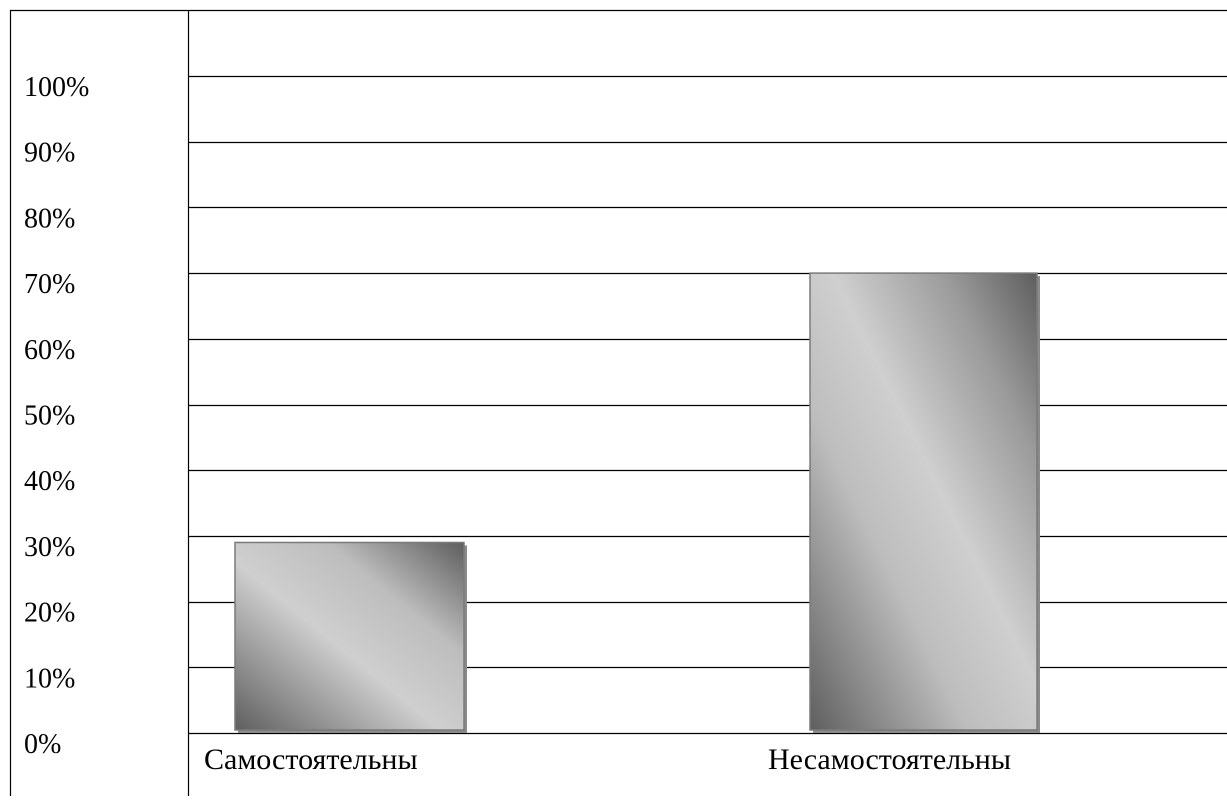 The width and height of the screenshot is (1227, 801). I want to click on y-tick-label: 70%, so click(49, 284).